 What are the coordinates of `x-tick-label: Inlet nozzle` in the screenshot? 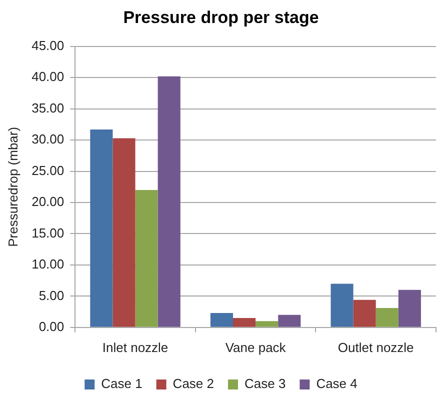 It's located at (135, 347).